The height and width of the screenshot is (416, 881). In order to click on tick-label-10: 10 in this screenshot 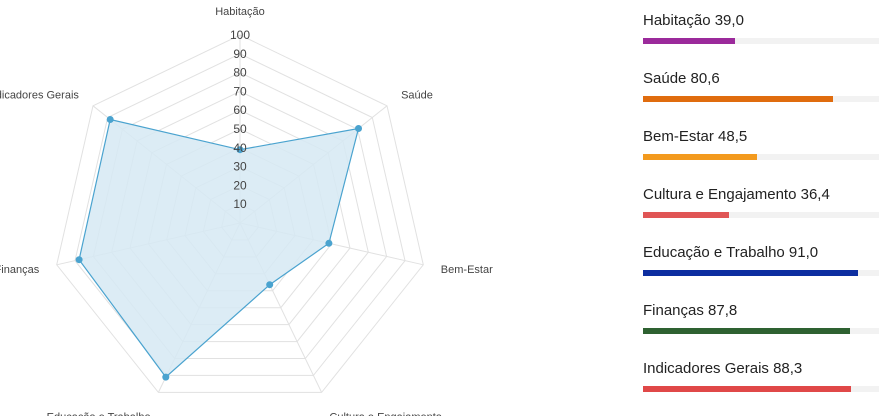, I will do `click(240, 204)`.